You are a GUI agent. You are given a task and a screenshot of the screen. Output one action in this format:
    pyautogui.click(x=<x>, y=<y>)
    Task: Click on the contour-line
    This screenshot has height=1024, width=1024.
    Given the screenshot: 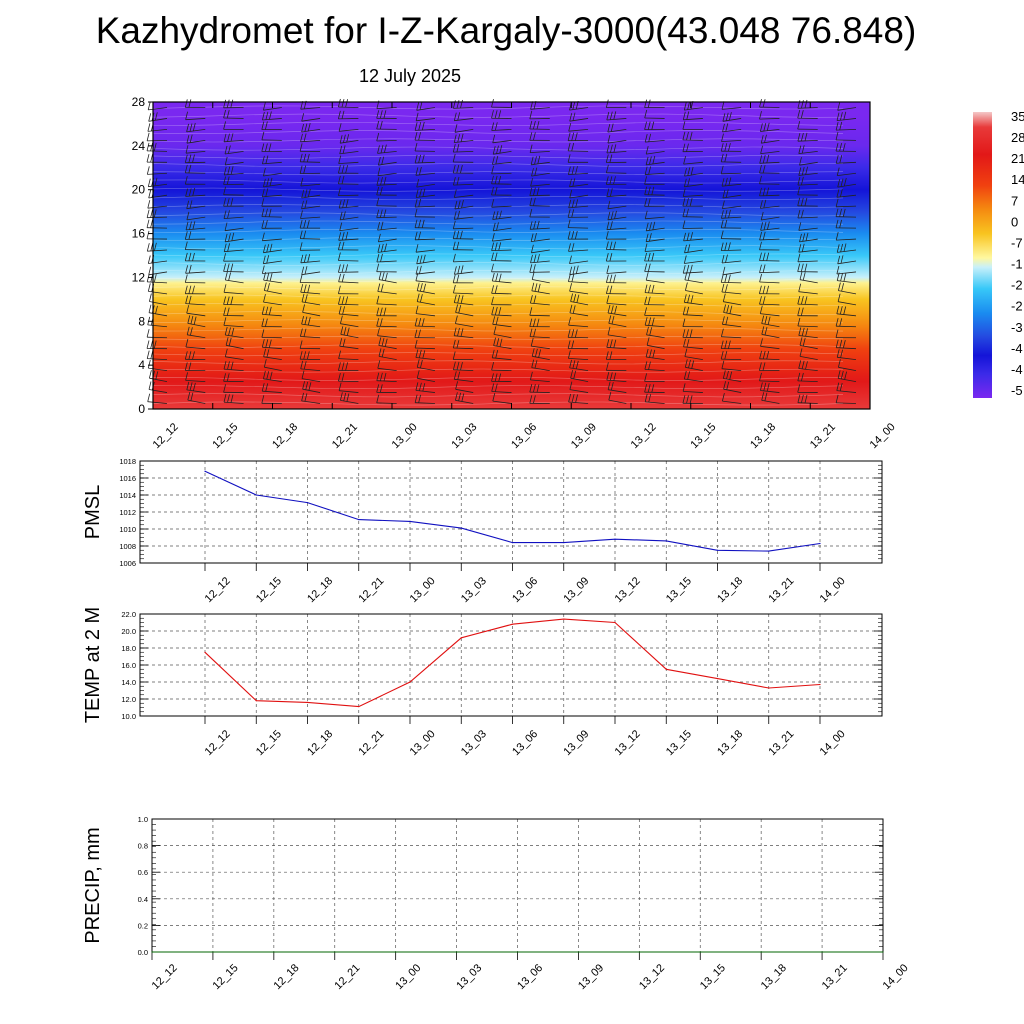 What is the action you would take?
    pyautogui.click(x=498, y=329)
    